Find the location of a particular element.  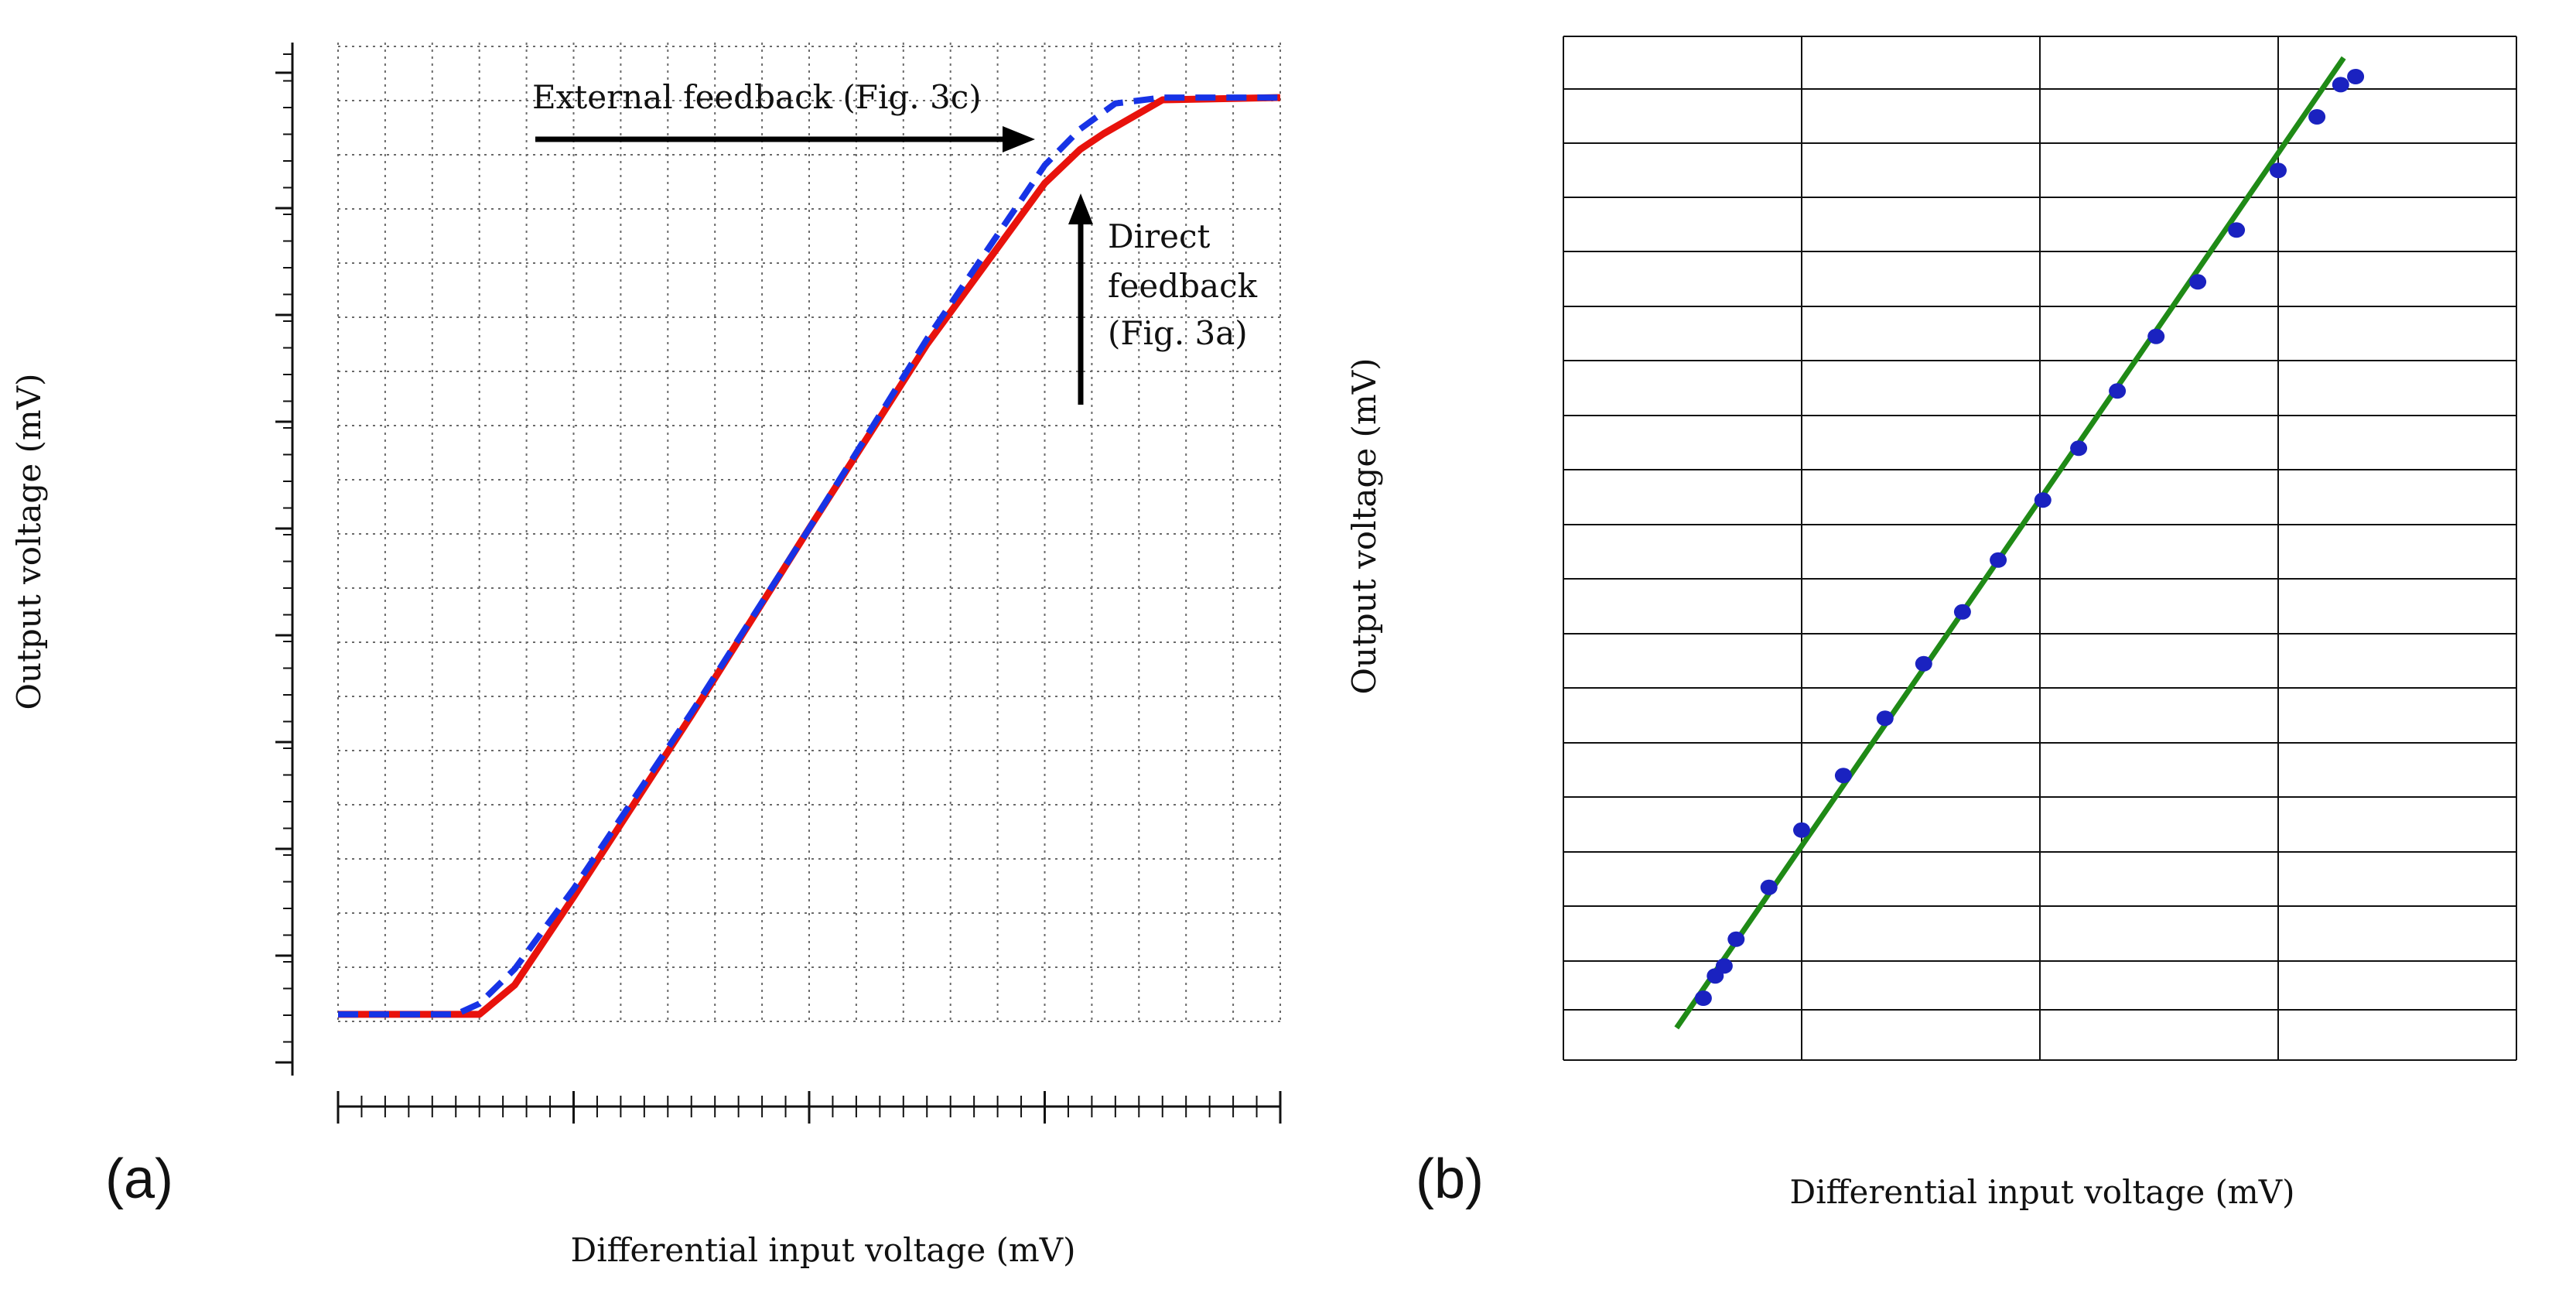

panel-a-xlabel: Differential input voltage (mV) is located at coordinates (823, 1250).